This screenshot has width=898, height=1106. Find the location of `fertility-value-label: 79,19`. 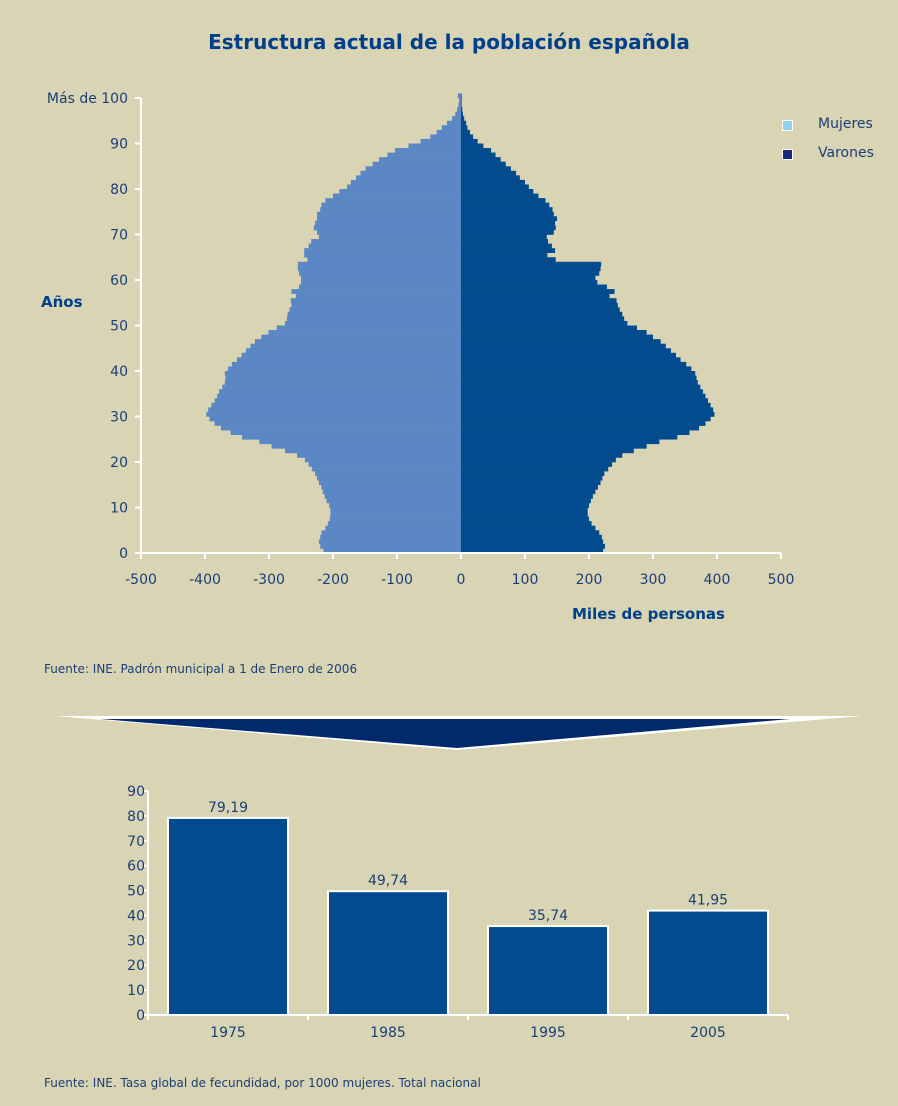

fertility-value-label: 79,19 is located at coordinates (228, 808).